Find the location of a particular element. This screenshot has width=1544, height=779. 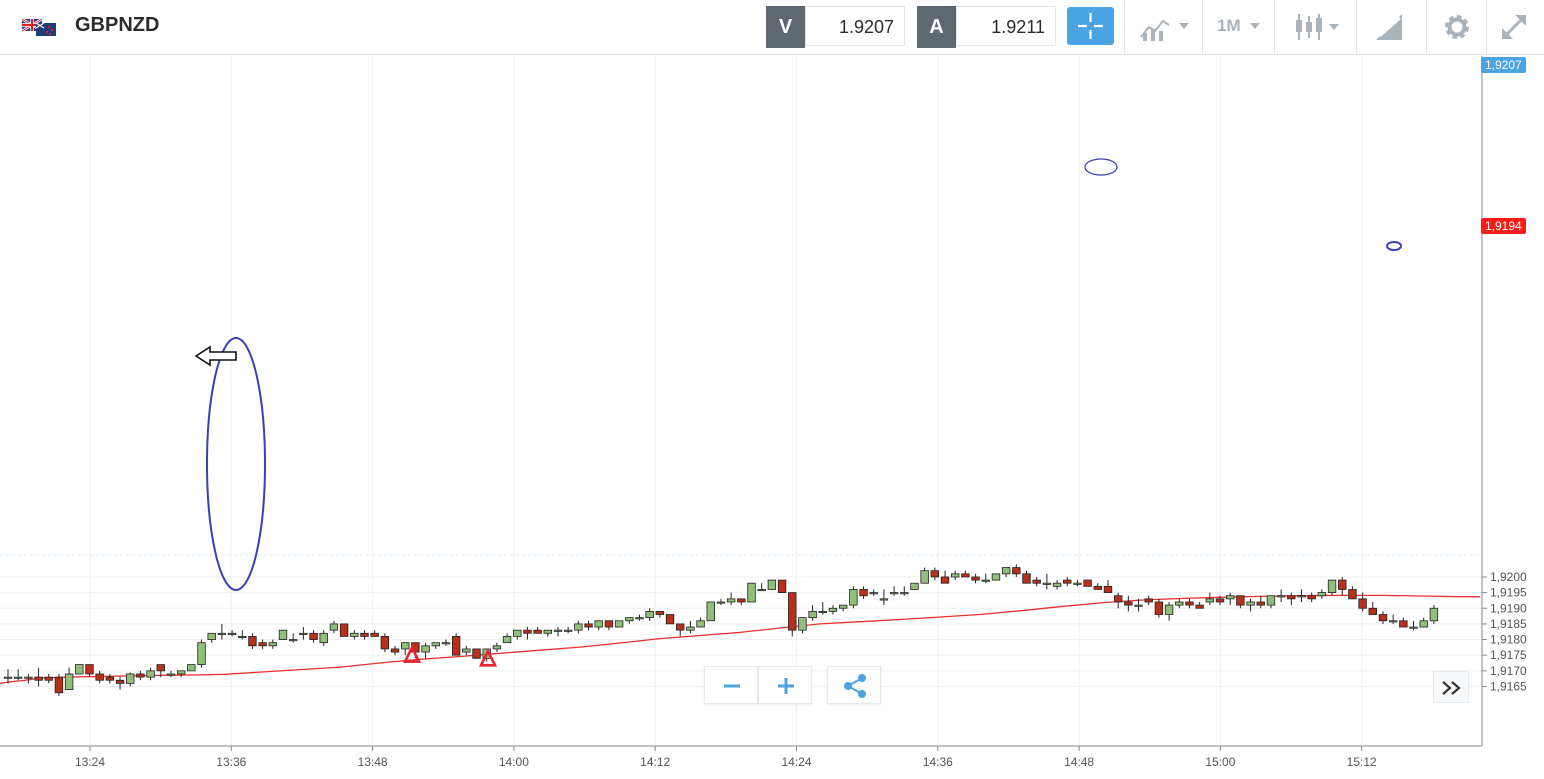

x-tick-label: 13:36 is located at coordinates (231, 762).